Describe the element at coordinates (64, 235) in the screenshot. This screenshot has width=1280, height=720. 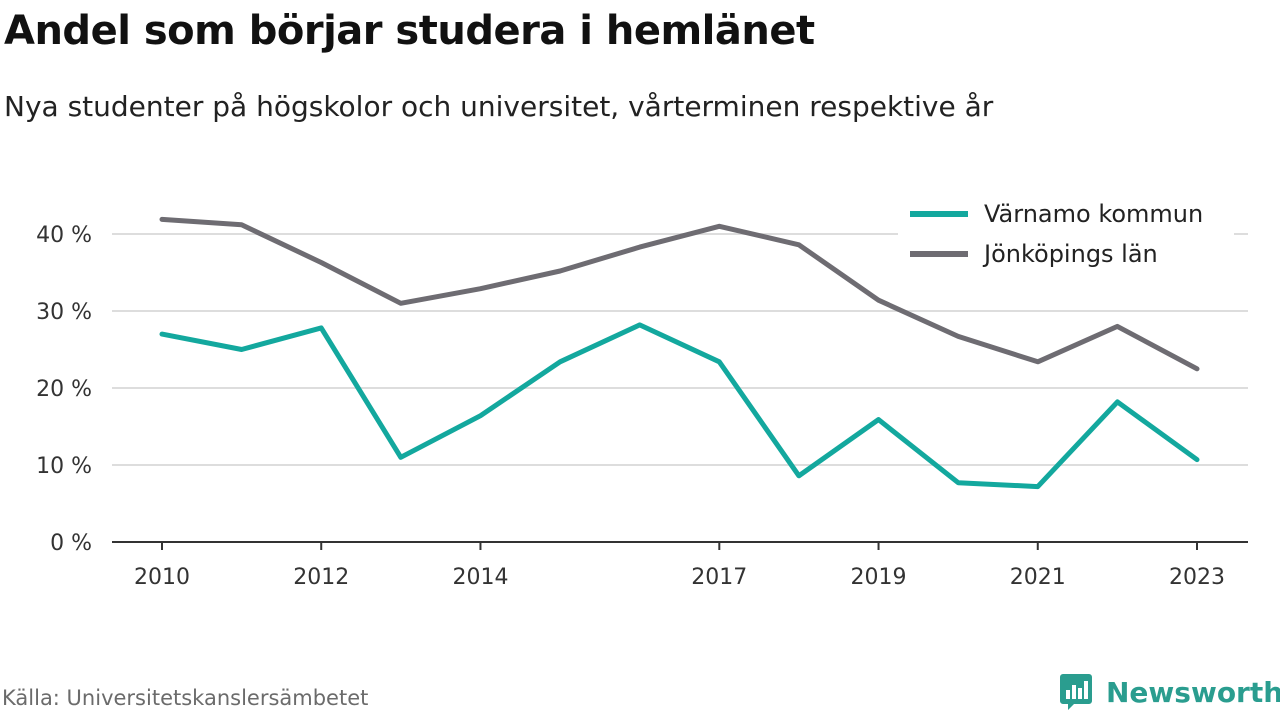
I see `y-tick-label: 40 %` at that location.